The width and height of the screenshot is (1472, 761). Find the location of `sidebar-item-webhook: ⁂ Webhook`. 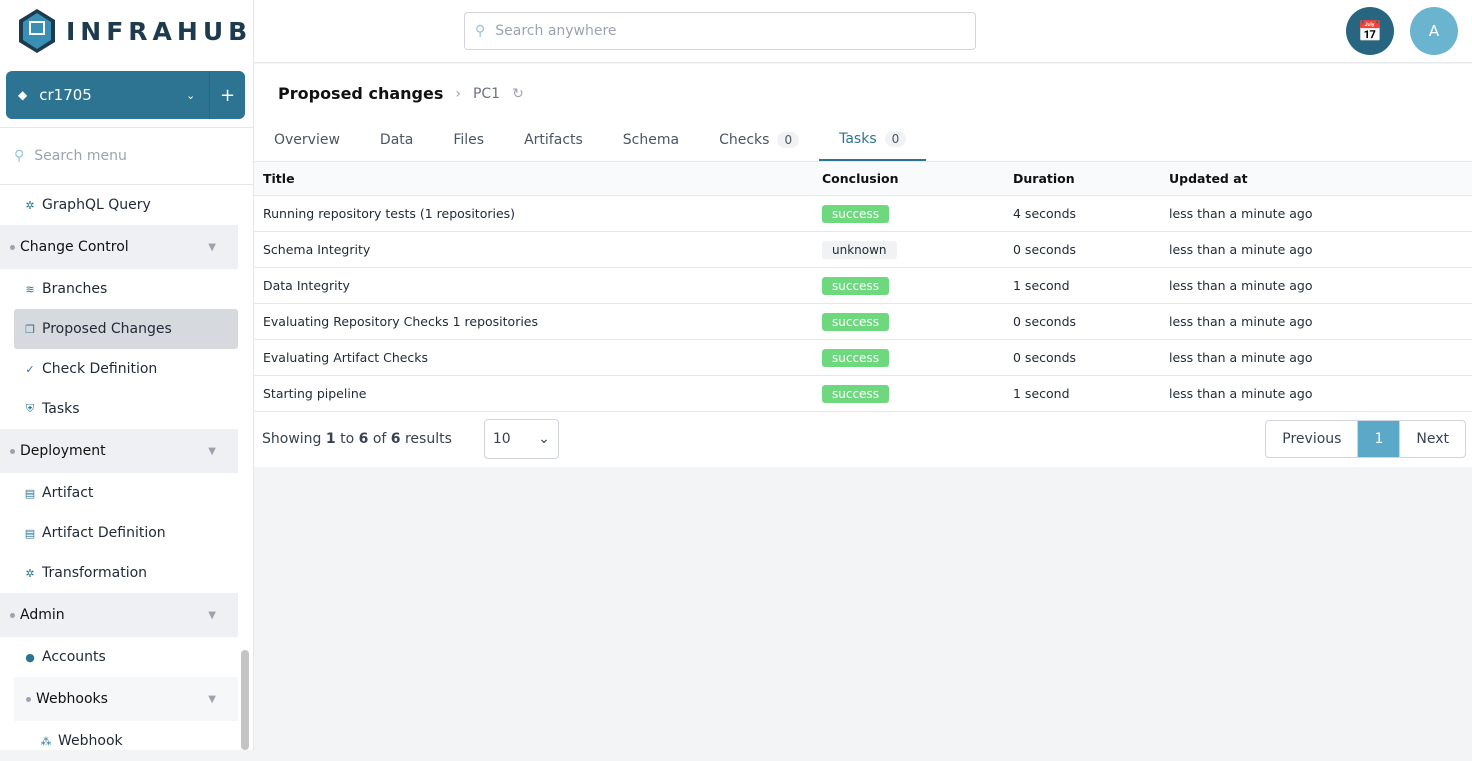

sidebar-item-webhook: ⁂ Webhook is located at coordinates (119, 741).